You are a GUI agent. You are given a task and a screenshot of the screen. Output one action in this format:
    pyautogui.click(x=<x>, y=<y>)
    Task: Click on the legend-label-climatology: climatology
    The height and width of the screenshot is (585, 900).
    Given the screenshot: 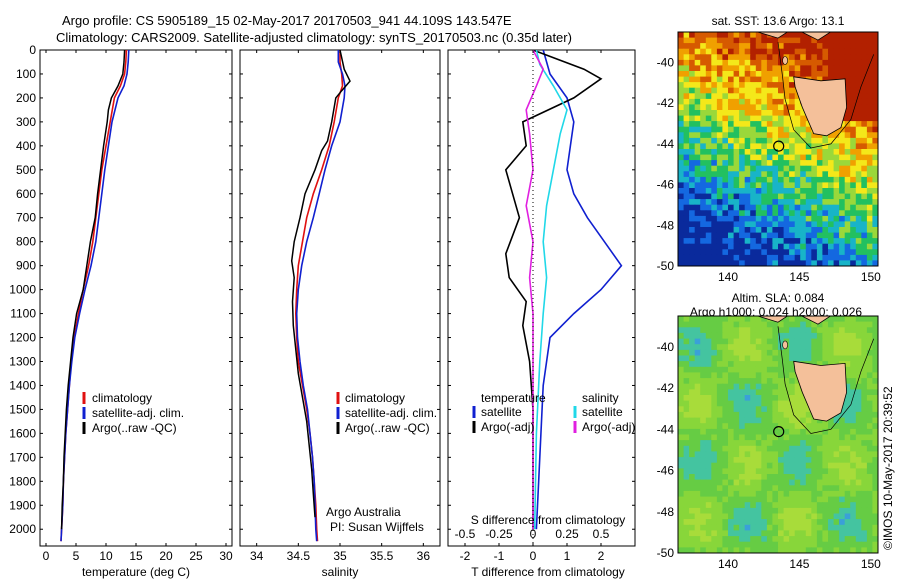 What is the action you would take?
    pyautogui.click(x=375, y=398)
    